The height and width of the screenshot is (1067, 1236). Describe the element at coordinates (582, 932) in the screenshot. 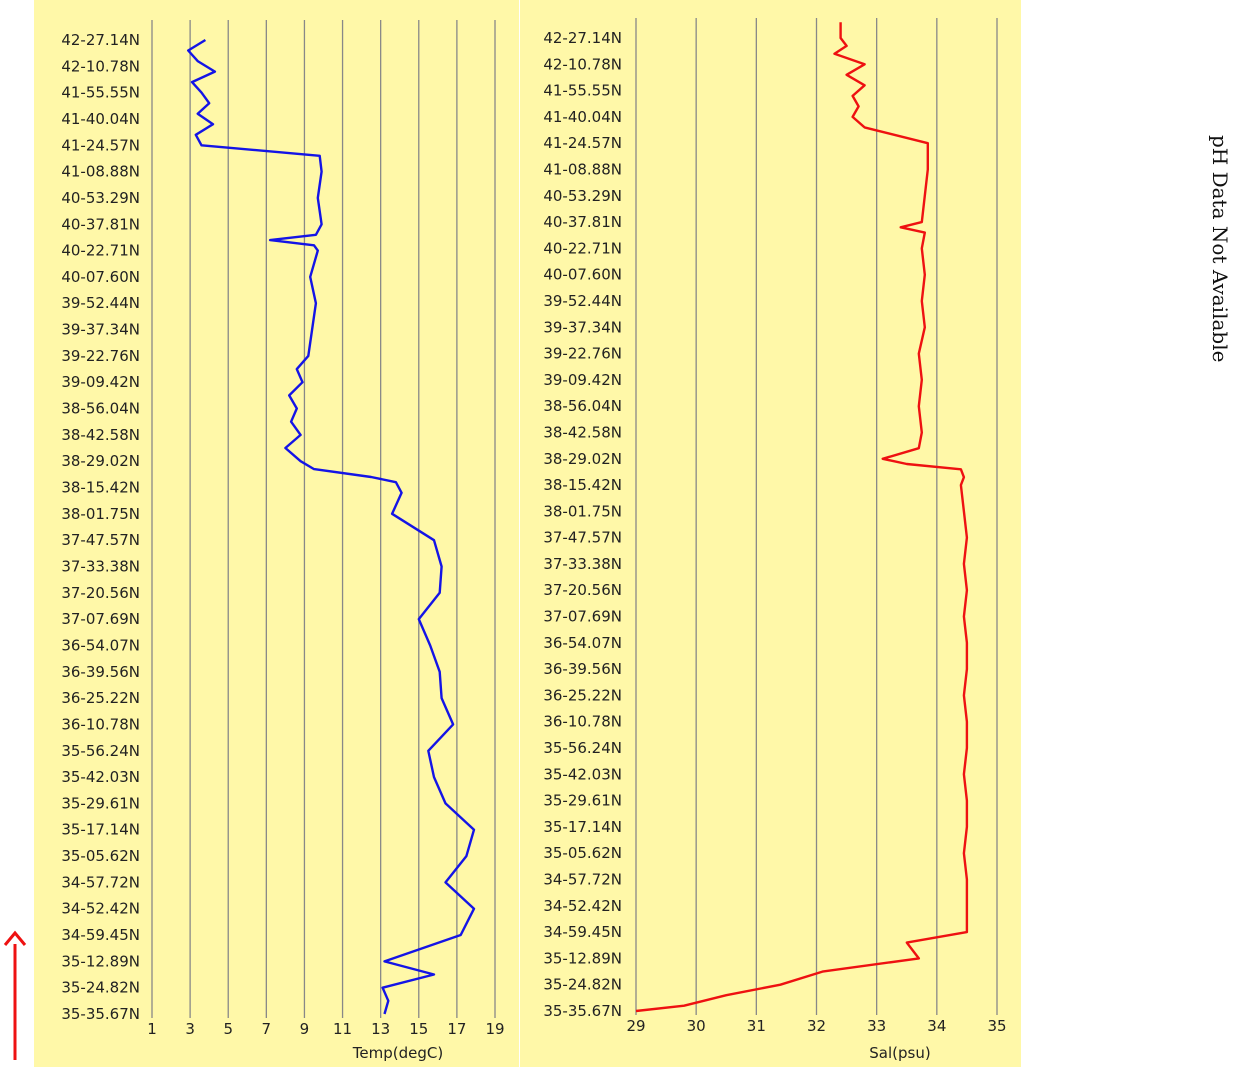

I see `salinity-latitude-label: 34-59.45N` at that location.